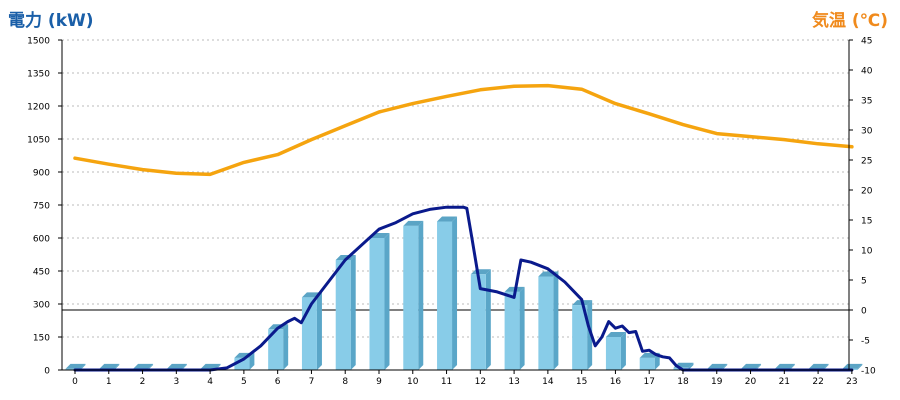 Image resolution: width=900 pixels, height=400 pixels. Describe the element at coordinates (379, 382) in the screenshot. I see `x-tick-label: 9` at that location.